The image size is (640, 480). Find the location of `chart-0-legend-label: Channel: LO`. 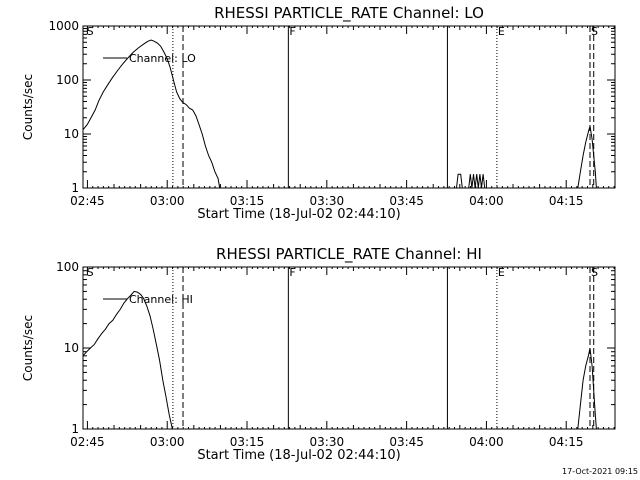

chart-0-legend-label: Channel: LO is located at coordinates (162, 58).